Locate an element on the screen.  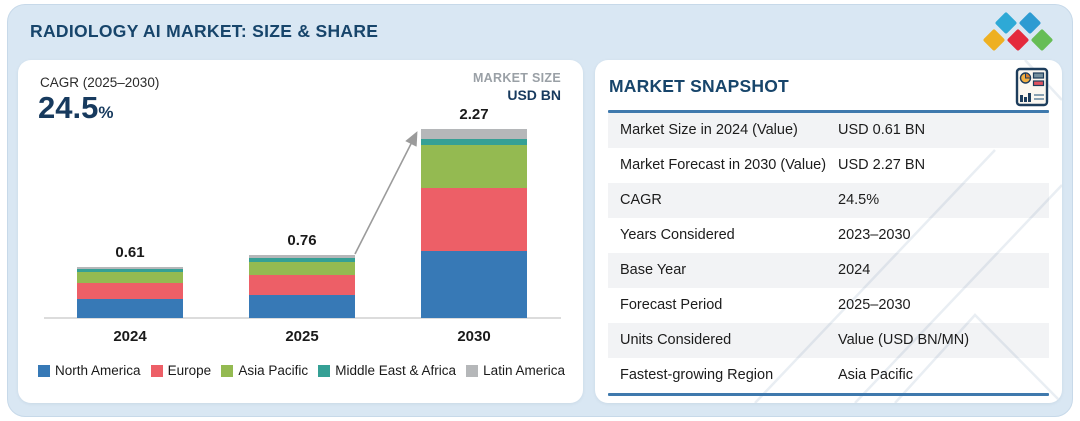
snapshot-label-units-considered: Units Considered is located at coordinates (676, 340).